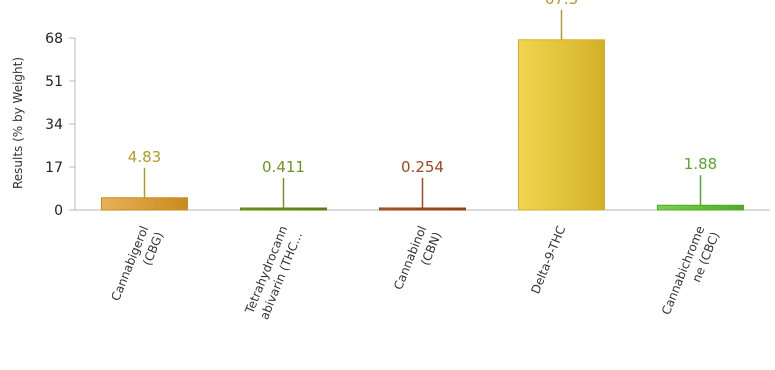 The image size is (775, 370). I want to click on value-label: 4.83, so click(144, 157).